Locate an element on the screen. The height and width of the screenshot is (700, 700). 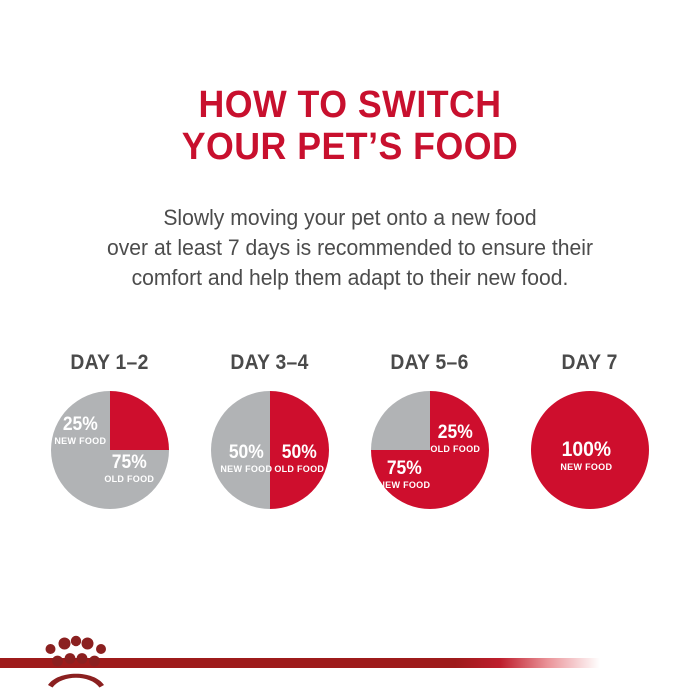
pie-chart: 50% NEW FOOD 50% OLD FOOD is located at coordinates (270, 450).